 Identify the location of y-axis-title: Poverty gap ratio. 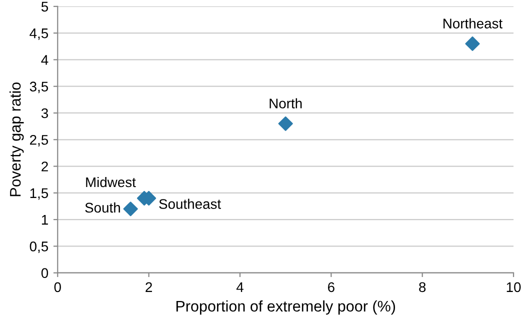
(17, 139).